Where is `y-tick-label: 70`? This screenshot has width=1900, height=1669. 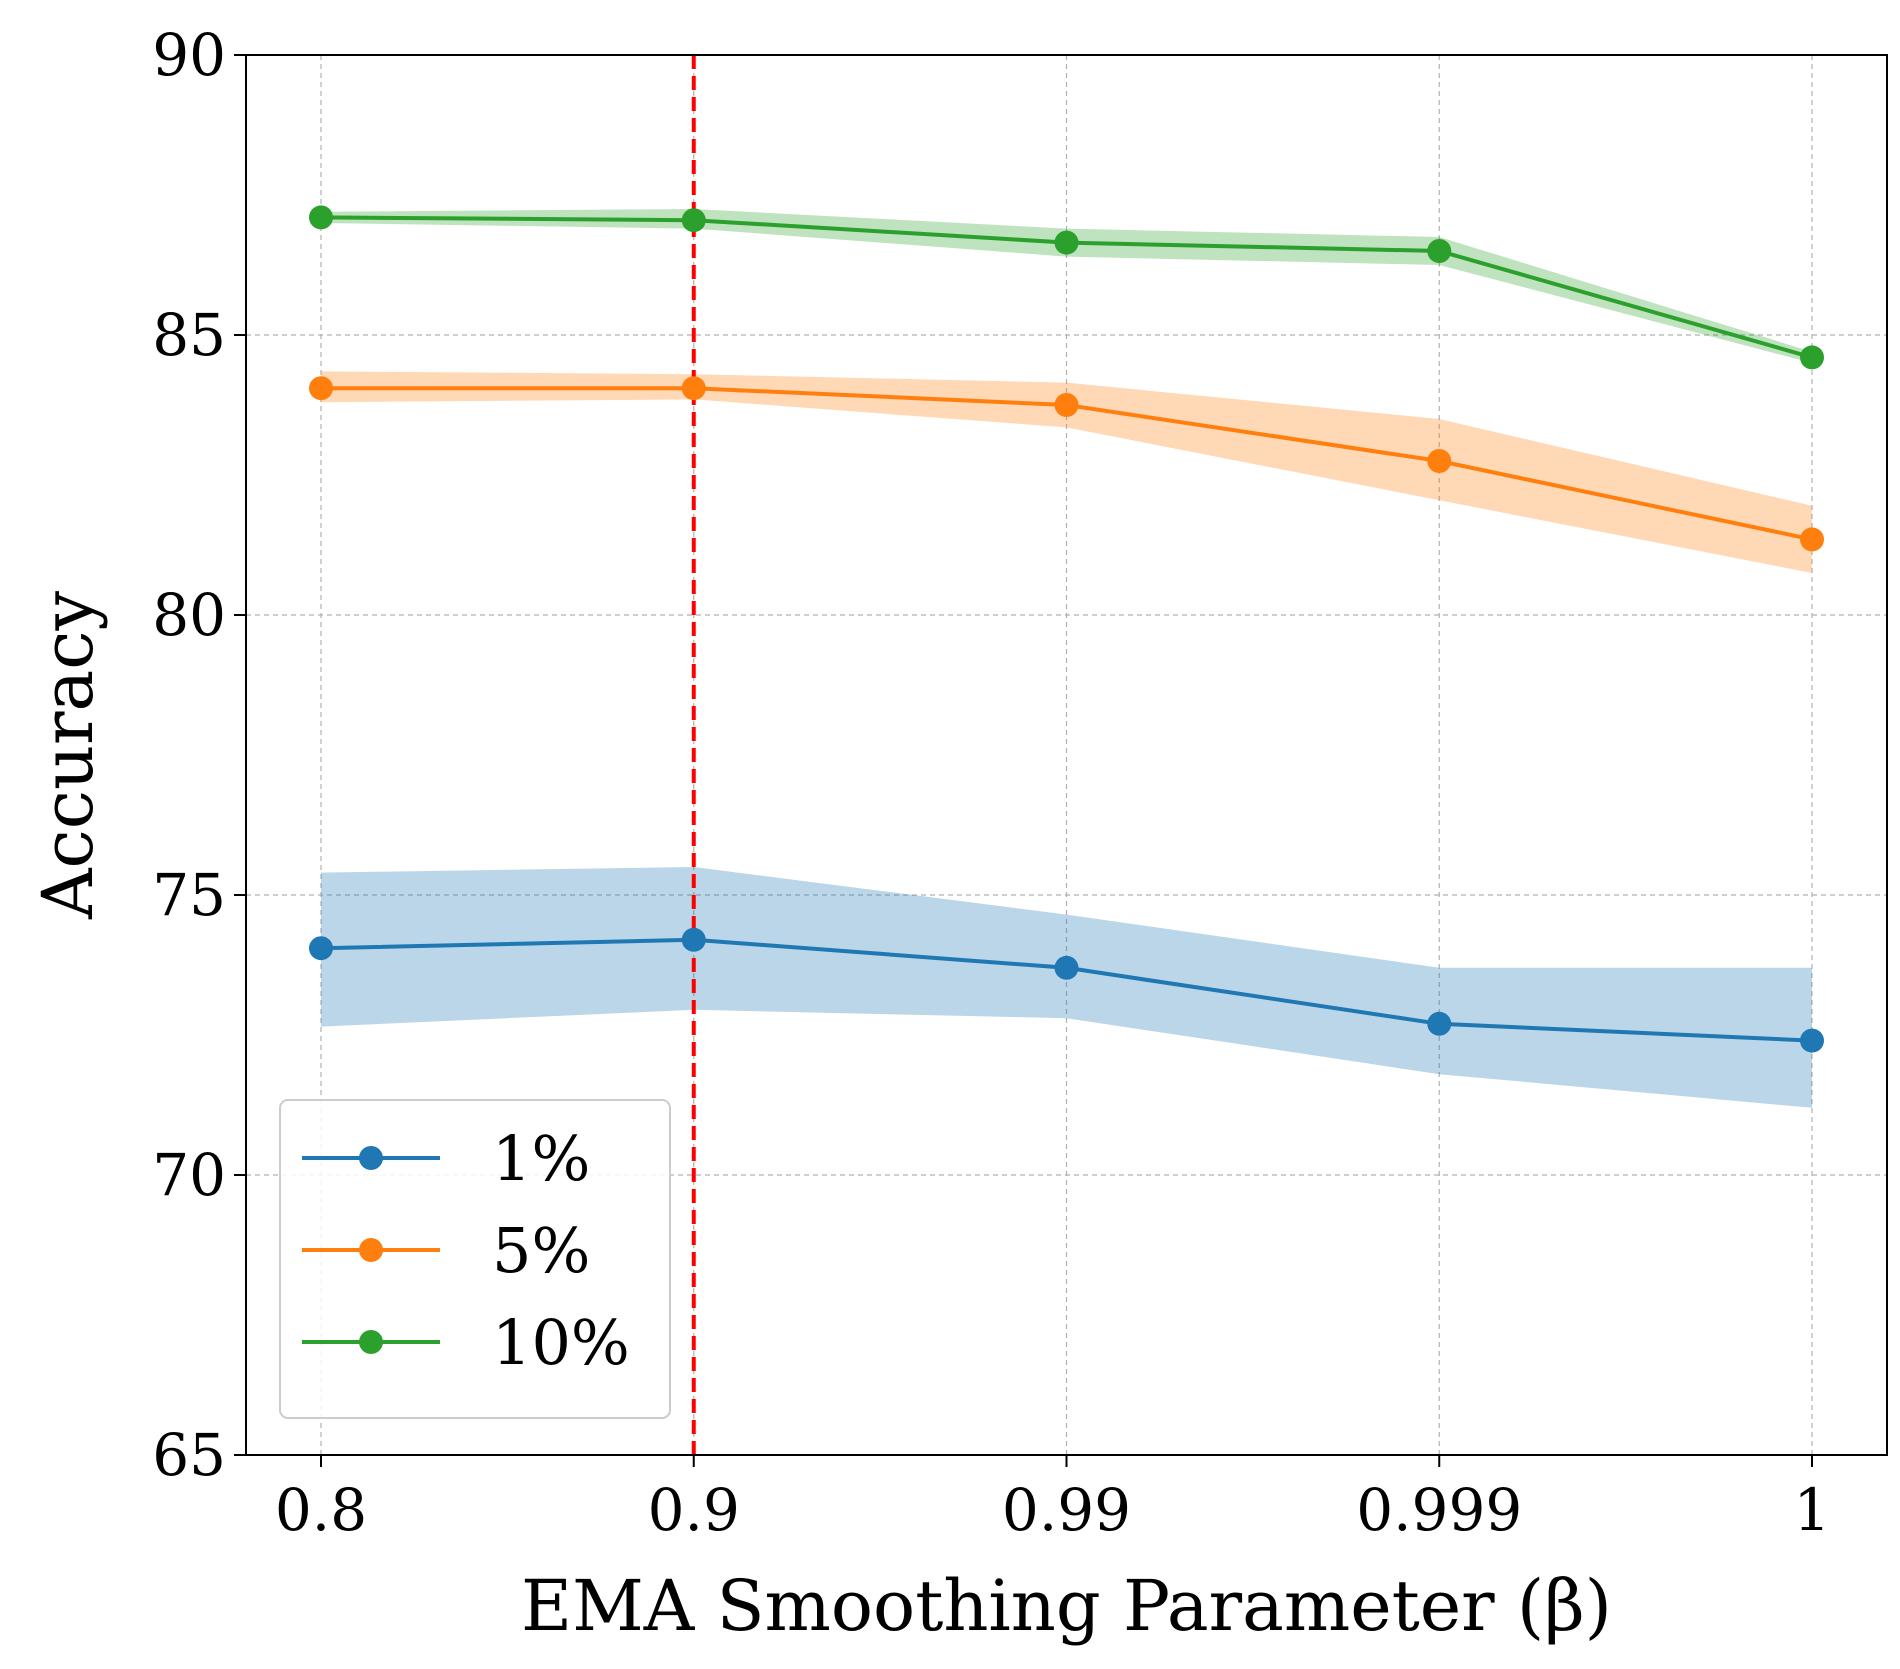 y-tick-label: 70 is located at coordinates (189, 1175).